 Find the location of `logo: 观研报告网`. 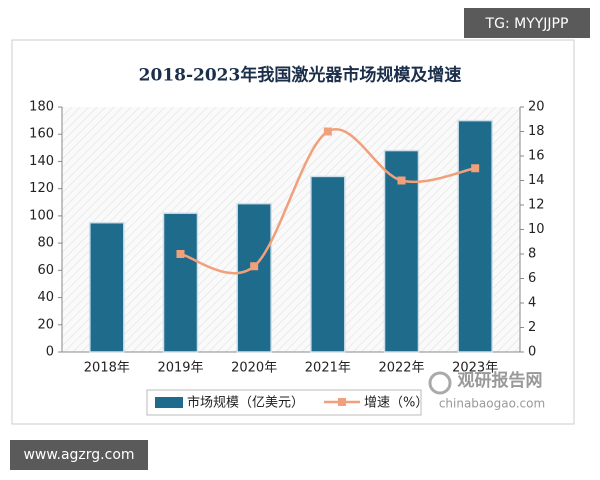

logo: 观研报告网 is located at coordinates (500, 380).